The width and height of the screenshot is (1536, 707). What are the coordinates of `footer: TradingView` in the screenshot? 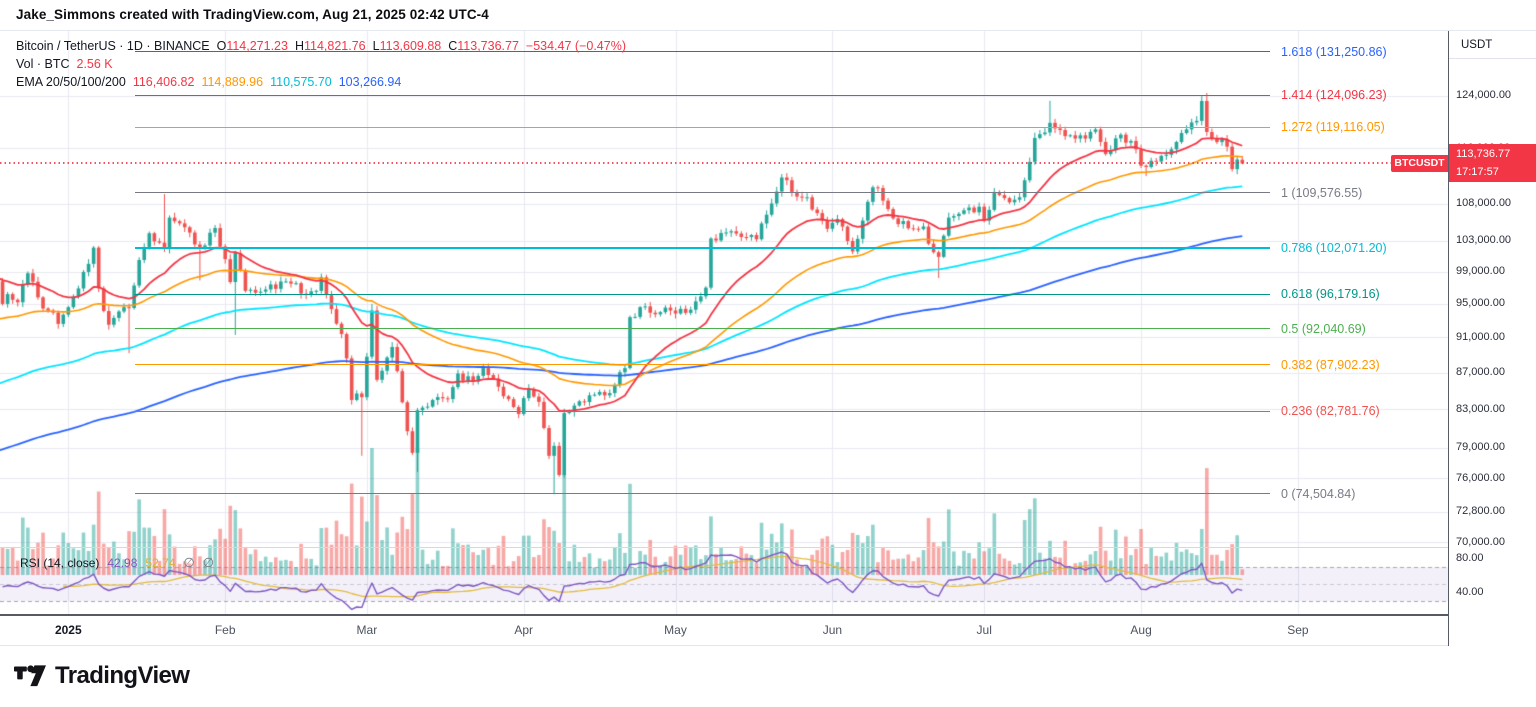 It's located at (768, 676).